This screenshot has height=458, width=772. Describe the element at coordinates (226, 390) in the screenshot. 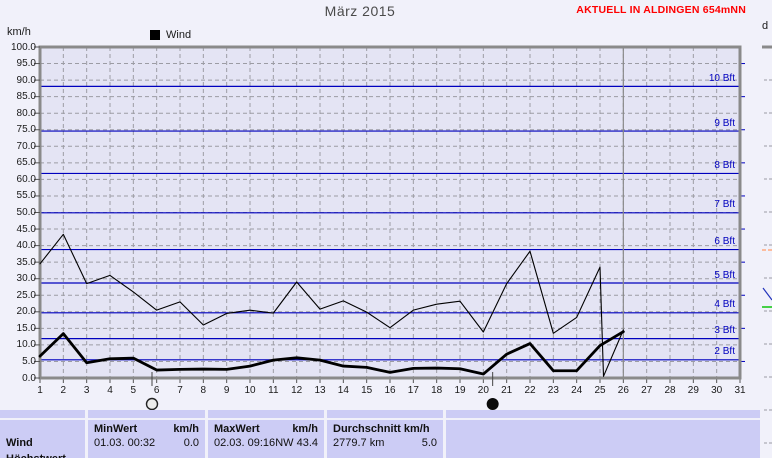

I see `x-tick-label: 9` at that location.